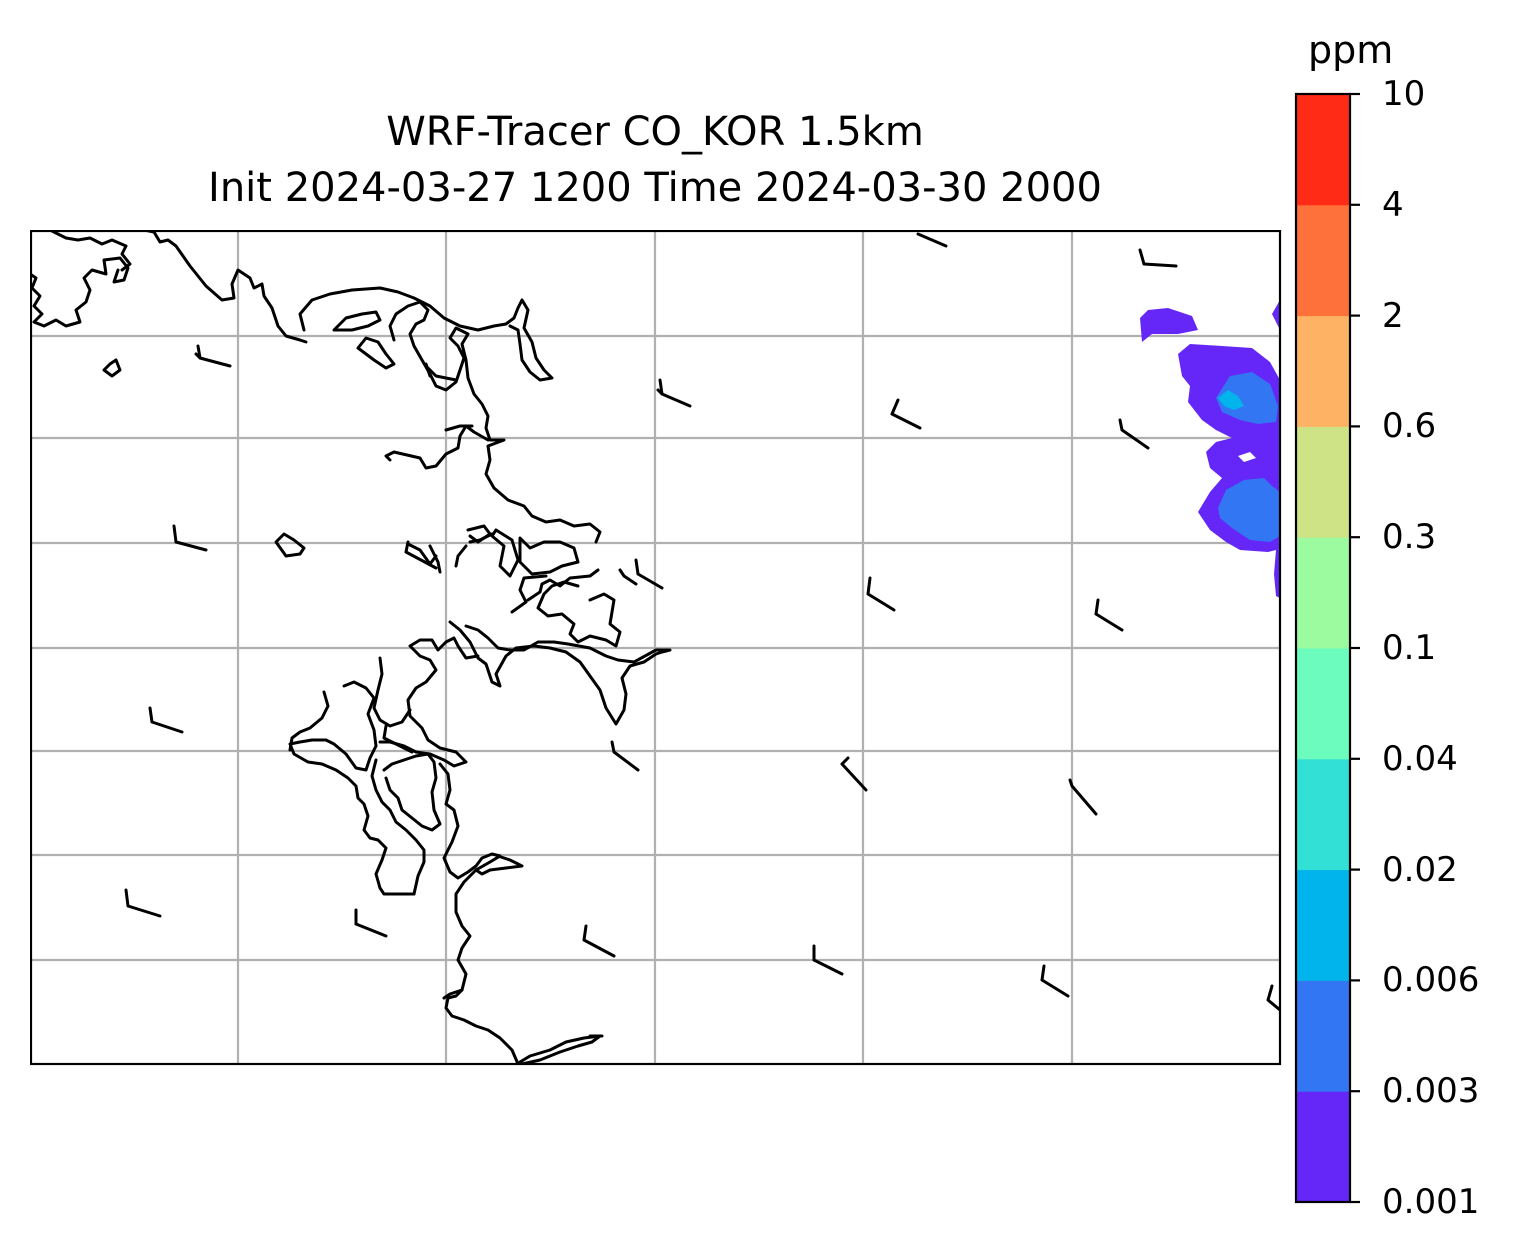  What do you see at coordinates (1247, 398) in the screenshot?
I see `contour-0.003-upper` at bounding box center [1247, 398].